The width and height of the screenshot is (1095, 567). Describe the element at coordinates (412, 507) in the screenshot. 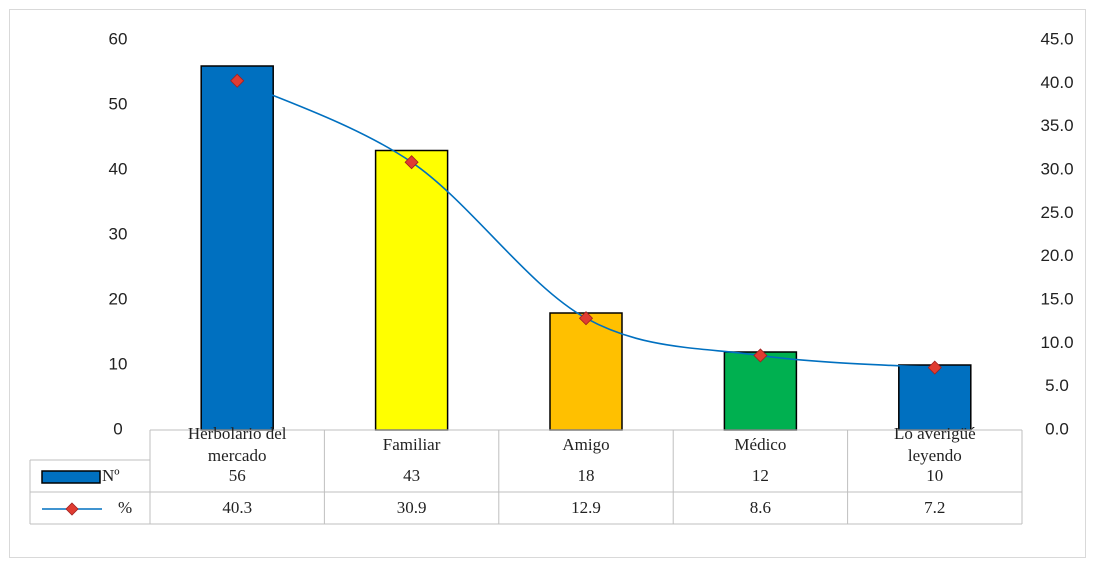

I see `line-value-1: 30.9` at that location.